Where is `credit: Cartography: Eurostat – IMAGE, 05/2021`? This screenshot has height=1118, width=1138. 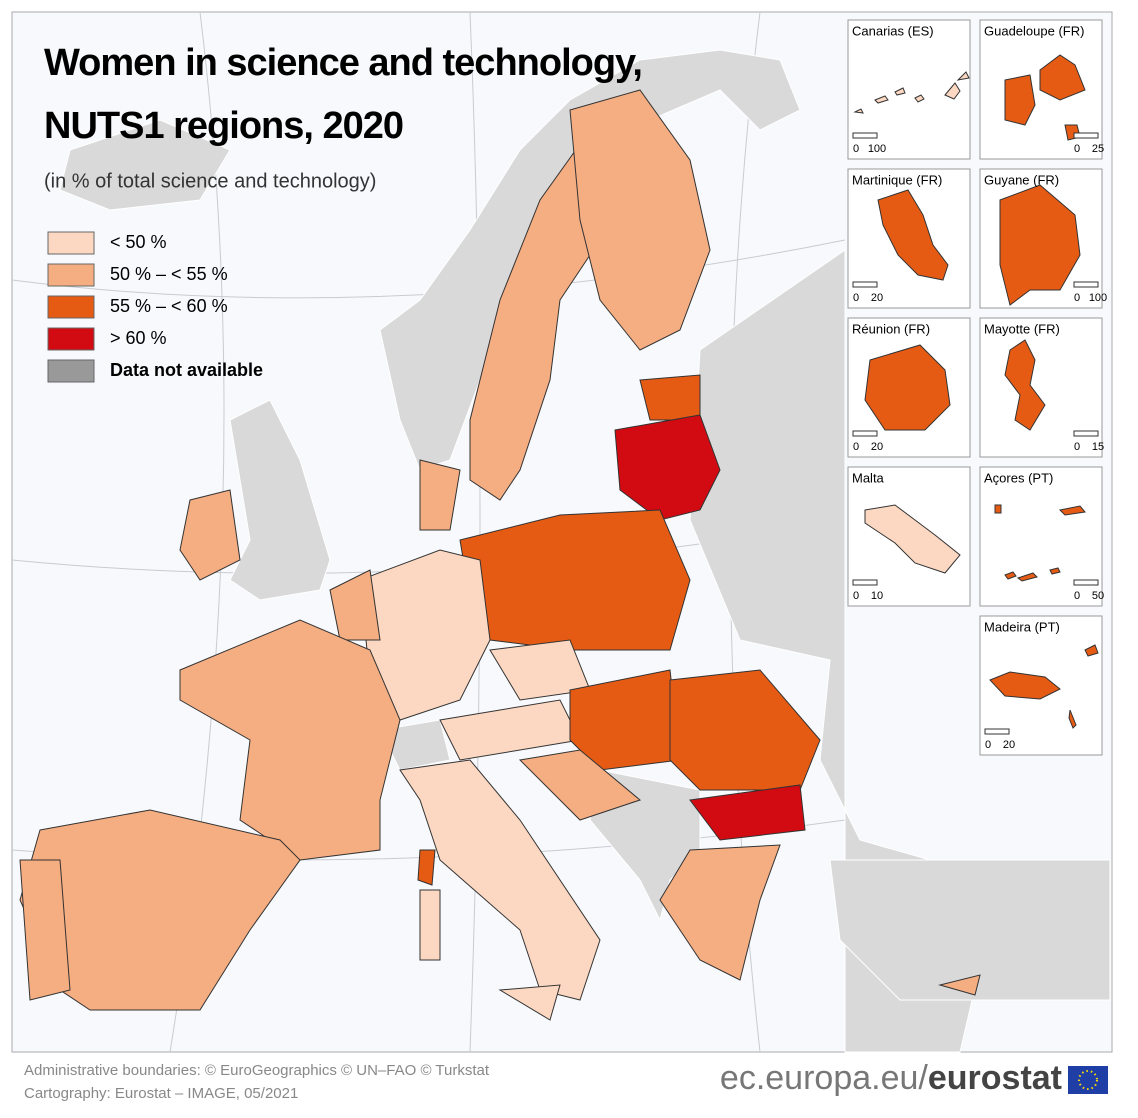 credit: Cartography: Eurostat – IMAGE, 05/2021 is located at coordinates (161, 1093).